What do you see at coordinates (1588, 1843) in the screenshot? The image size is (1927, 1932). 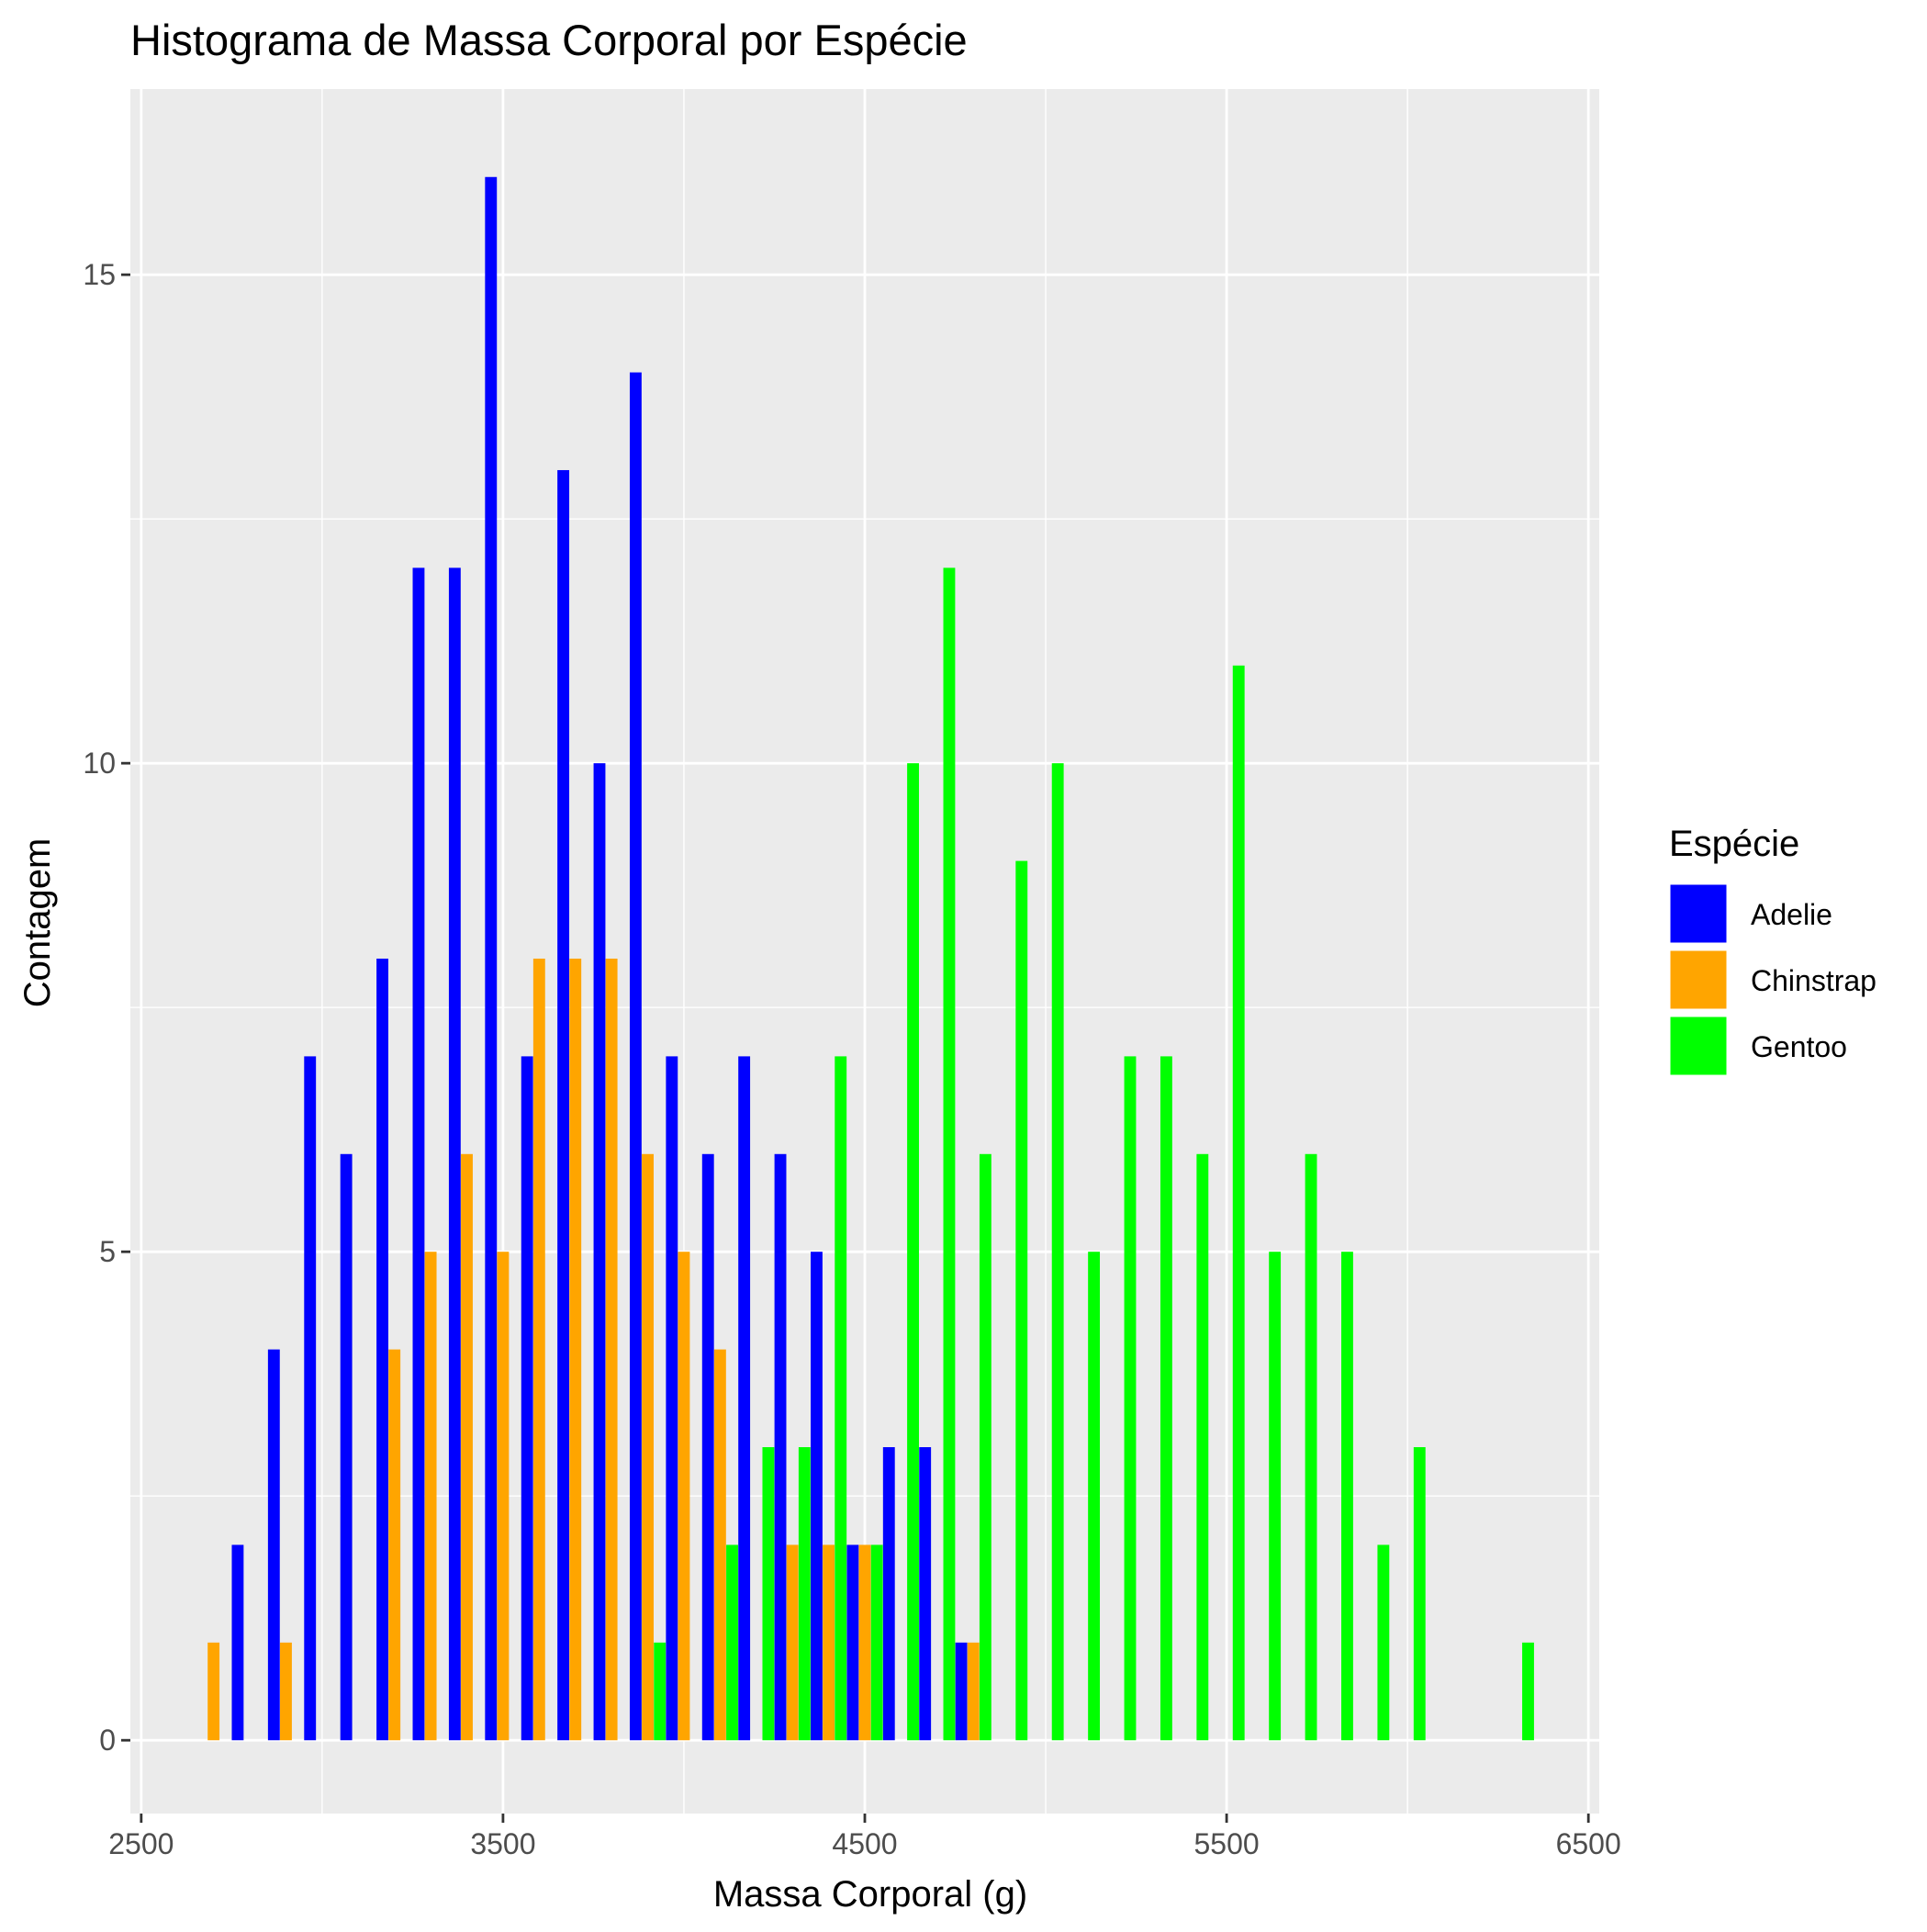 I see `x-tick-label: 6500` at bounding box center [1588, 1843].